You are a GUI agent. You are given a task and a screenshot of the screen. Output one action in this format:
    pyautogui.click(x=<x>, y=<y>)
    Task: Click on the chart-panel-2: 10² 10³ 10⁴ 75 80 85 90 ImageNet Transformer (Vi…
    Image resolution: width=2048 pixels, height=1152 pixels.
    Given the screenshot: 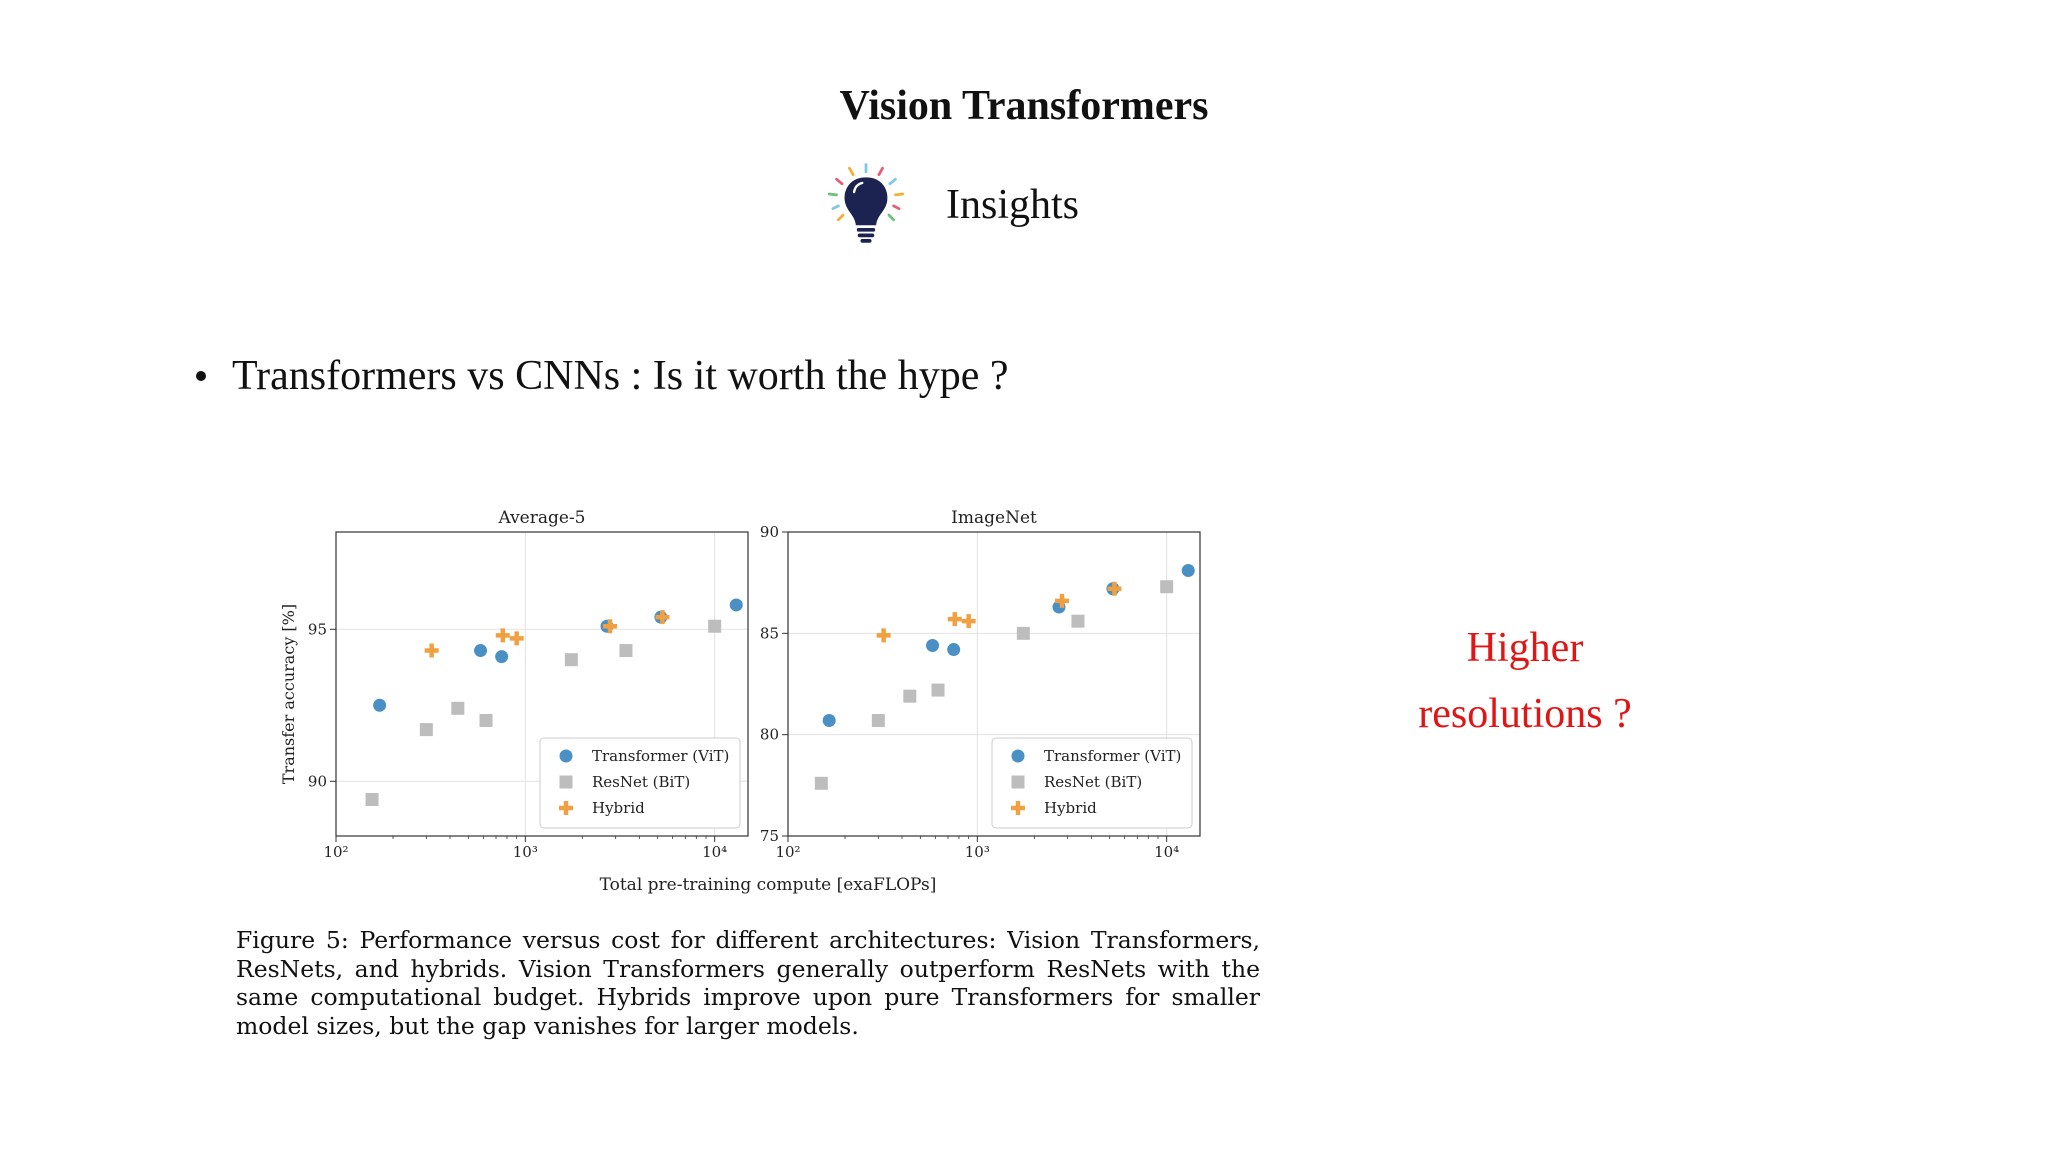 What is the action you would take?
    pyautogui.click(x=980, y=684)
    